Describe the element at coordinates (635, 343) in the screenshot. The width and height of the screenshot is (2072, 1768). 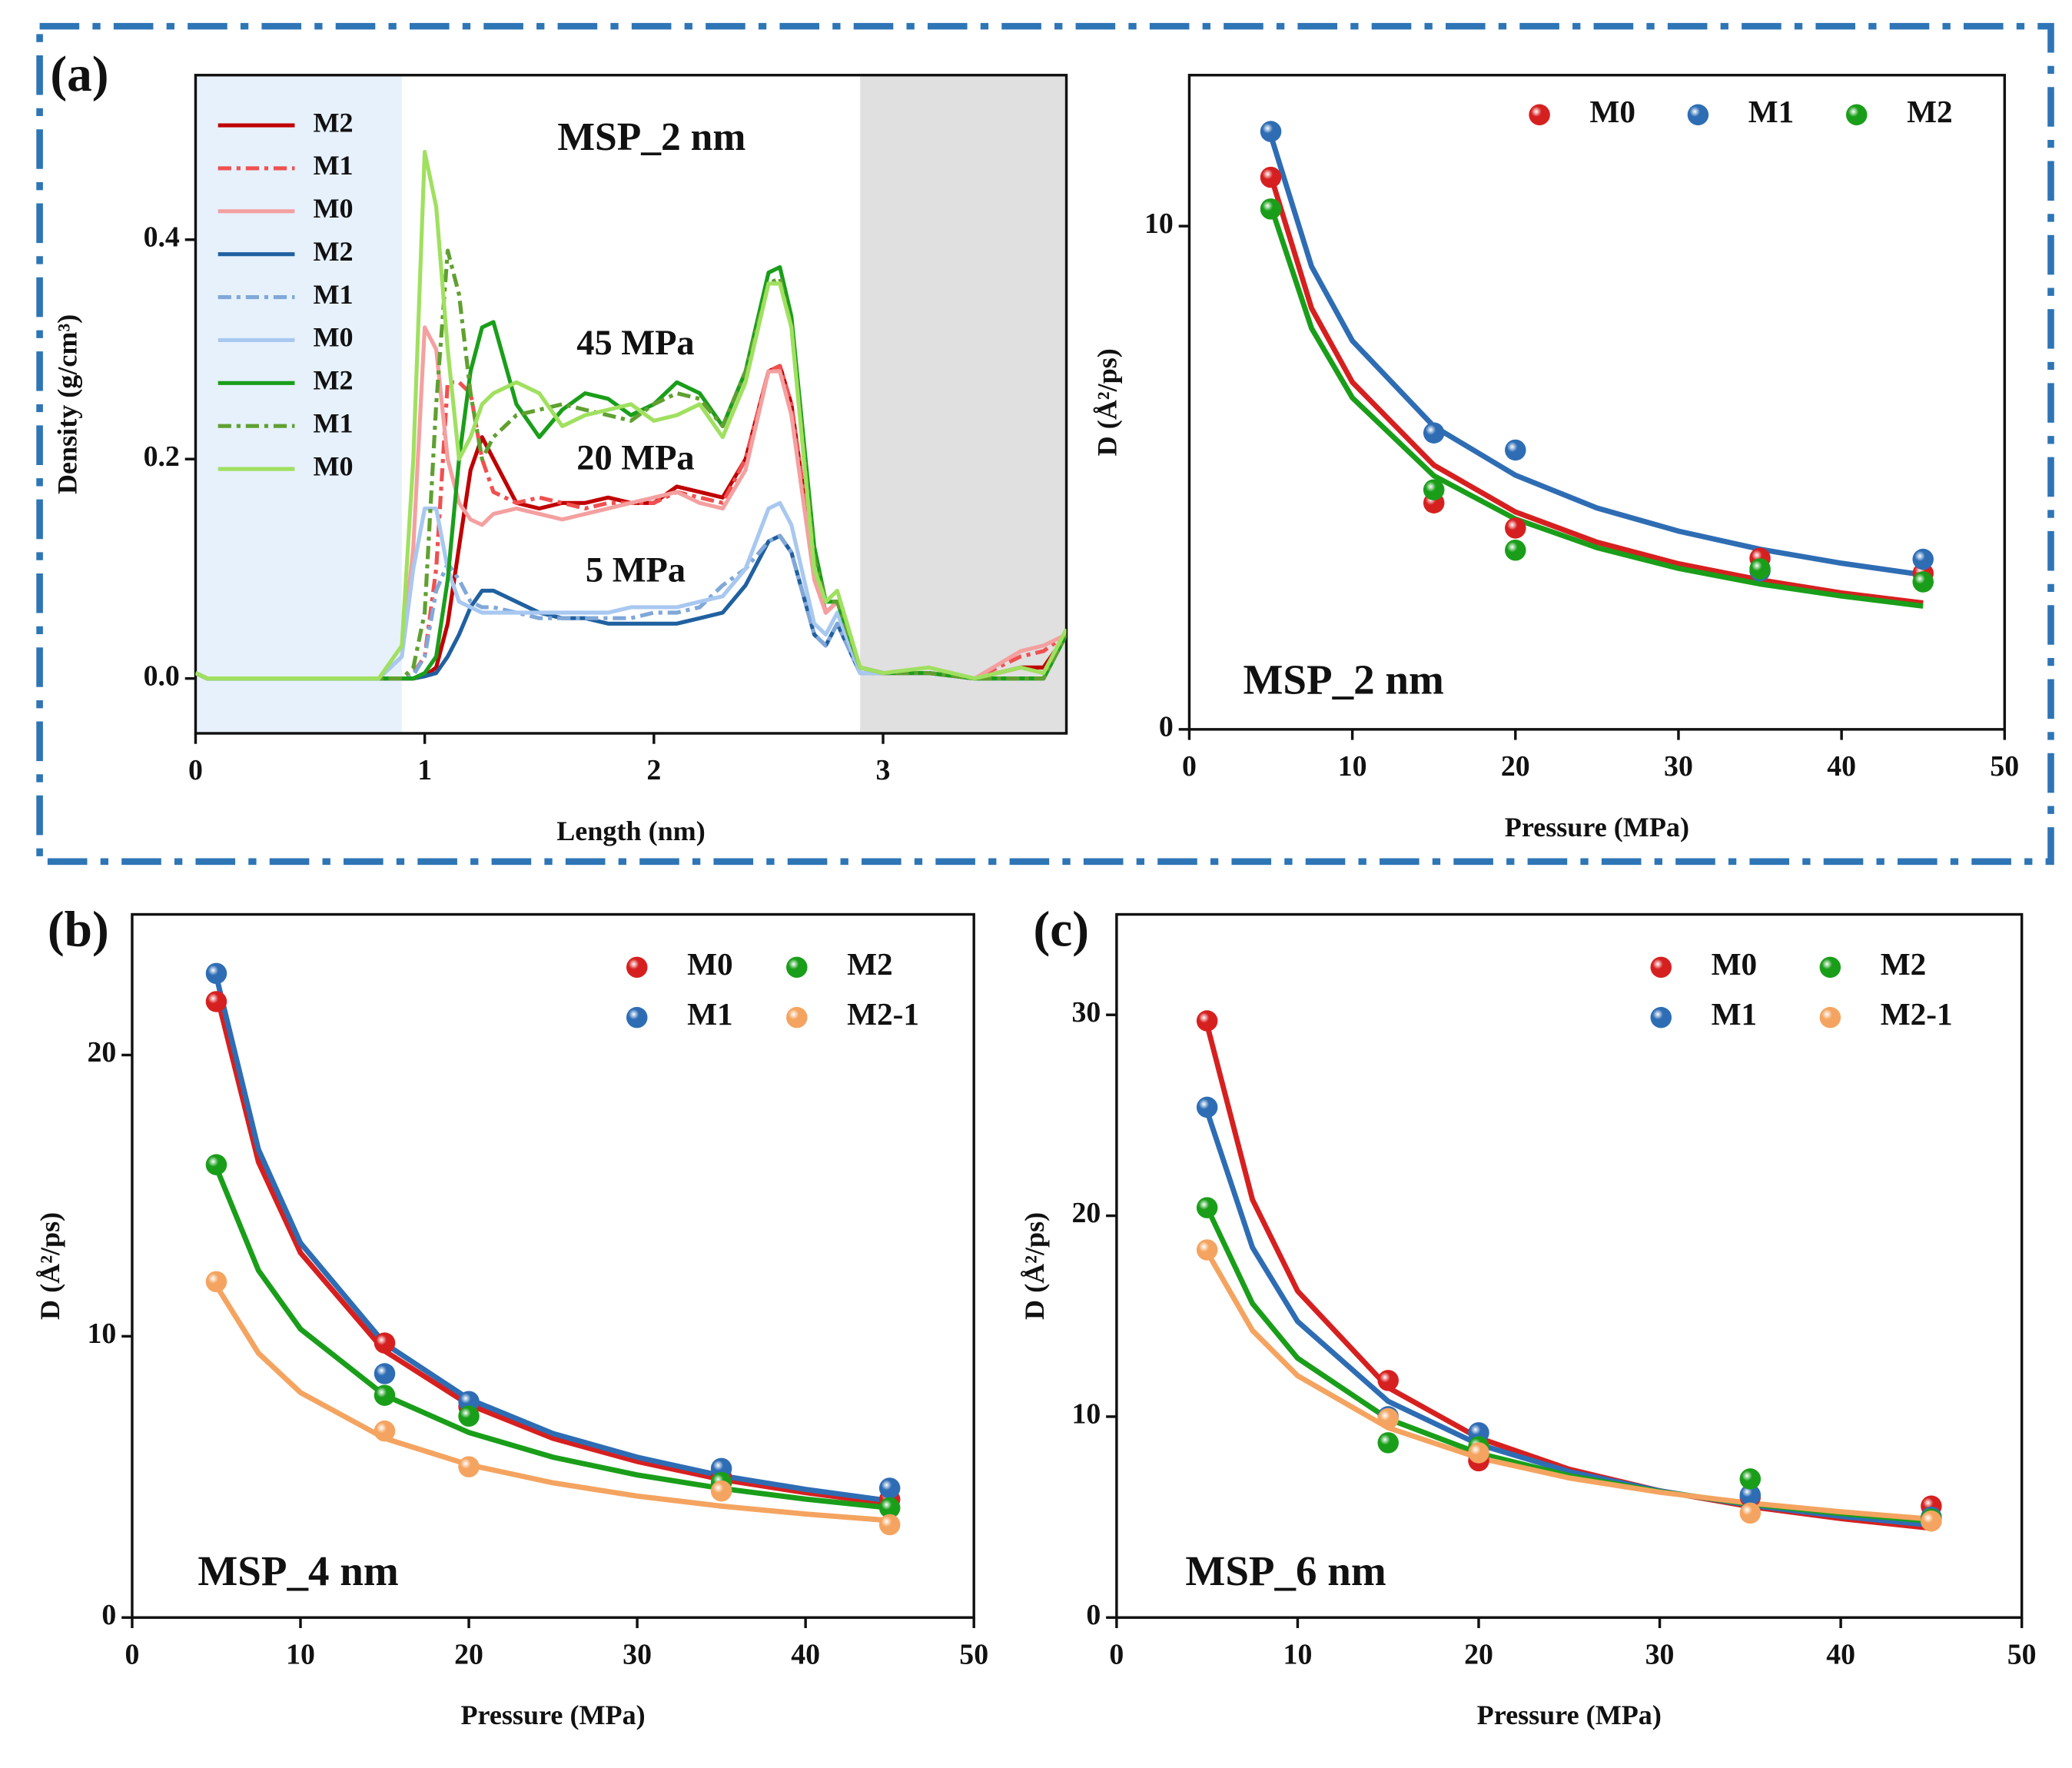
I see `annotation: 45 MPa` at that location.